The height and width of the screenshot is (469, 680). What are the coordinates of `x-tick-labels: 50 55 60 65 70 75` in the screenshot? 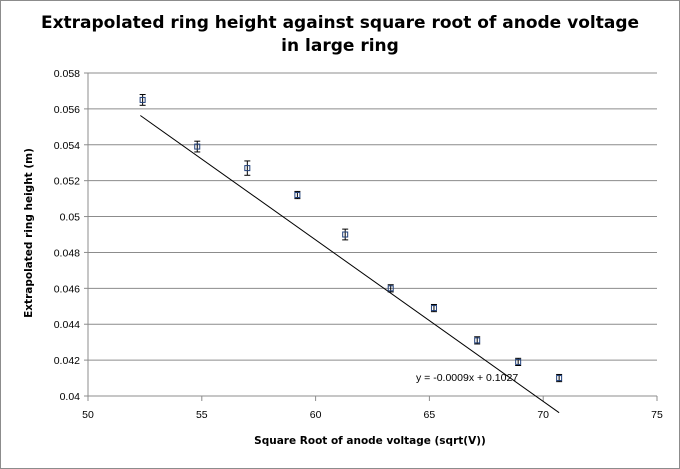 It's located at (372, 415).